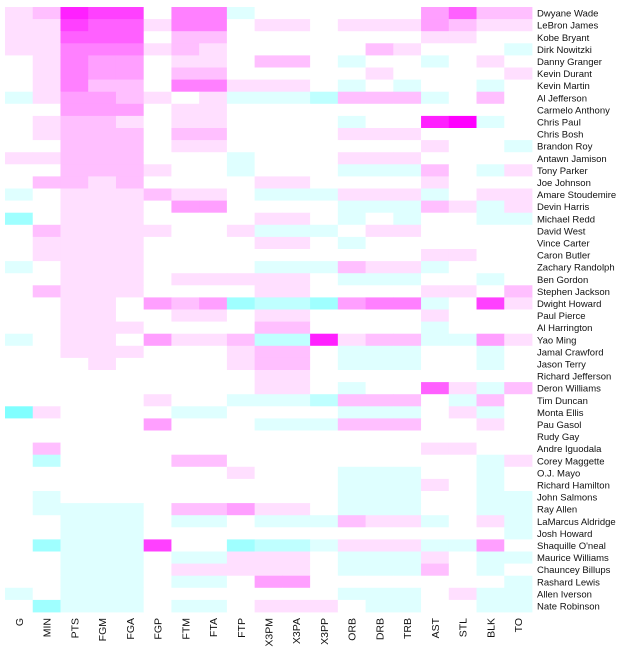  I want to click on row-label: Devin Harris, so click(563, 207).